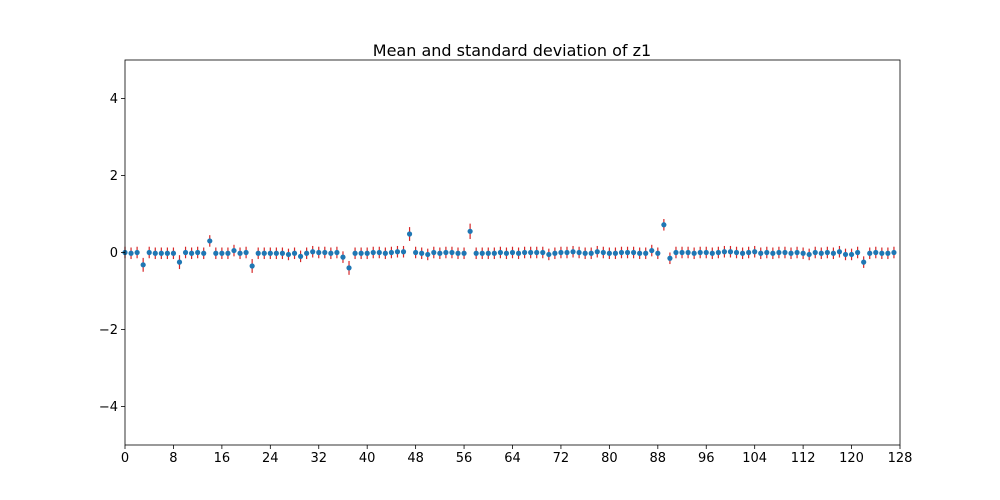 The image size is (1000, 500). What do you see at coordinates (270, 458) in the screenshot?
I see `x-tick-label: 24` at bounding box center [270, 458].